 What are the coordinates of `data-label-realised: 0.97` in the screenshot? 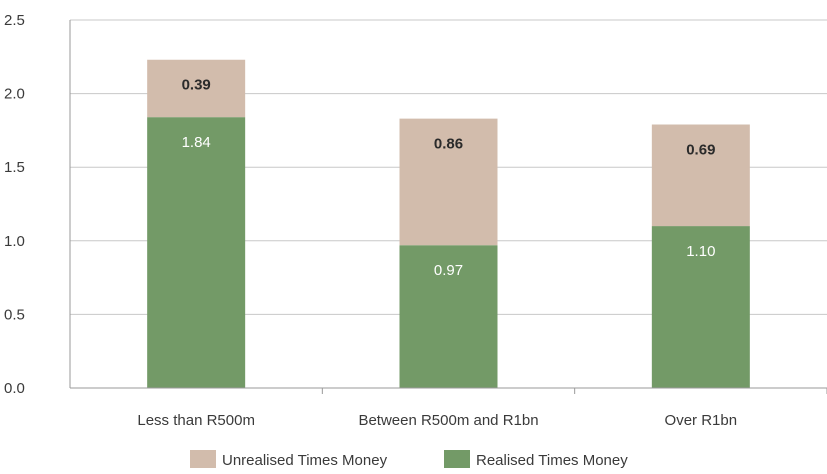 It's located at (448, 270).